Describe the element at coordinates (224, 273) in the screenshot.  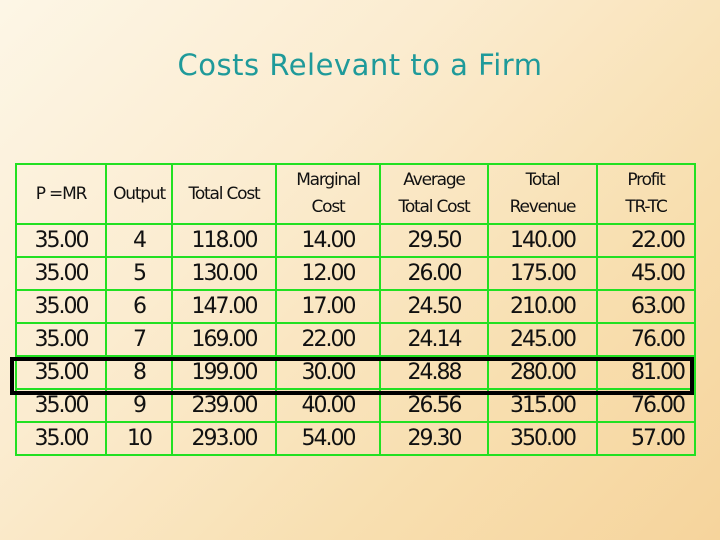
I see `cell-total-cost: 130.00` at that location.